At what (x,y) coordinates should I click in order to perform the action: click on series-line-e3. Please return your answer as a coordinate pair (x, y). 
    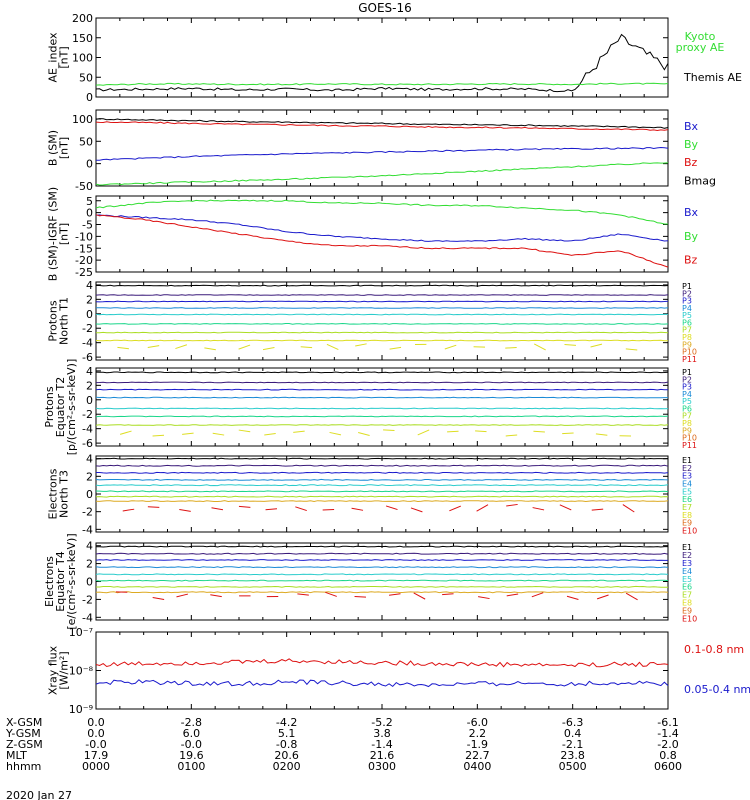
    Looking at the image, I should click on (381, 560).